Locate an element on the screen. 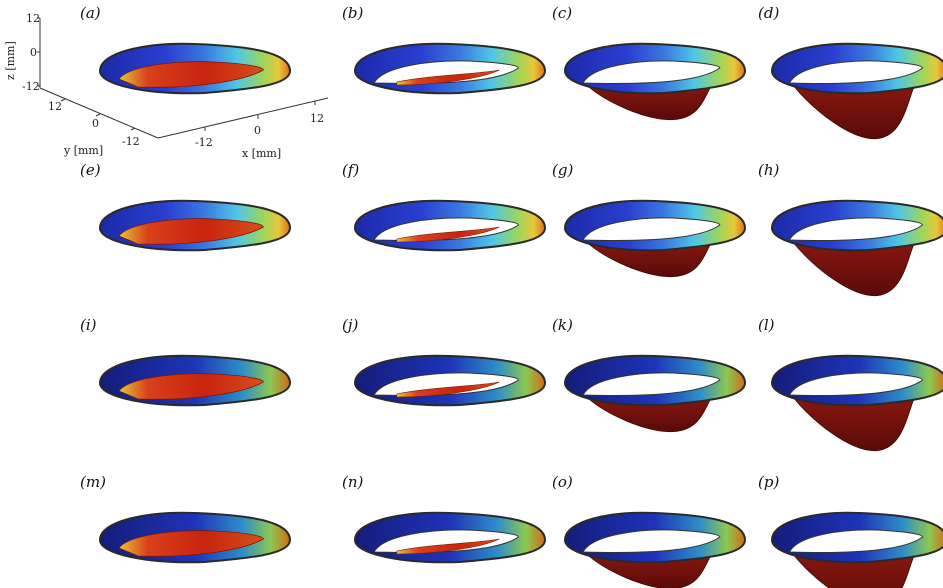 This screenshot has height=588, width=943. z-tick-top: 12 is located at coordinates (33, 18).